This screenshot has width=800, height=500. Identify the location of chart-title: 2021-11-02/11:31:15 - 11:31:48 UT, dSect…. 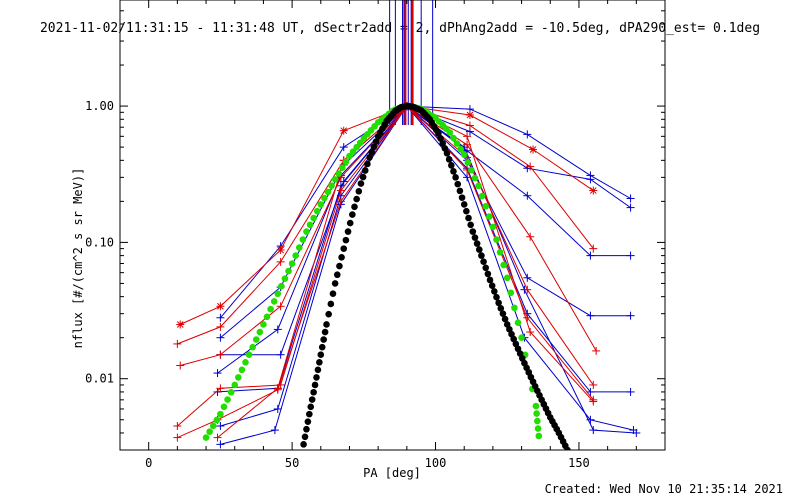
(400, 28).